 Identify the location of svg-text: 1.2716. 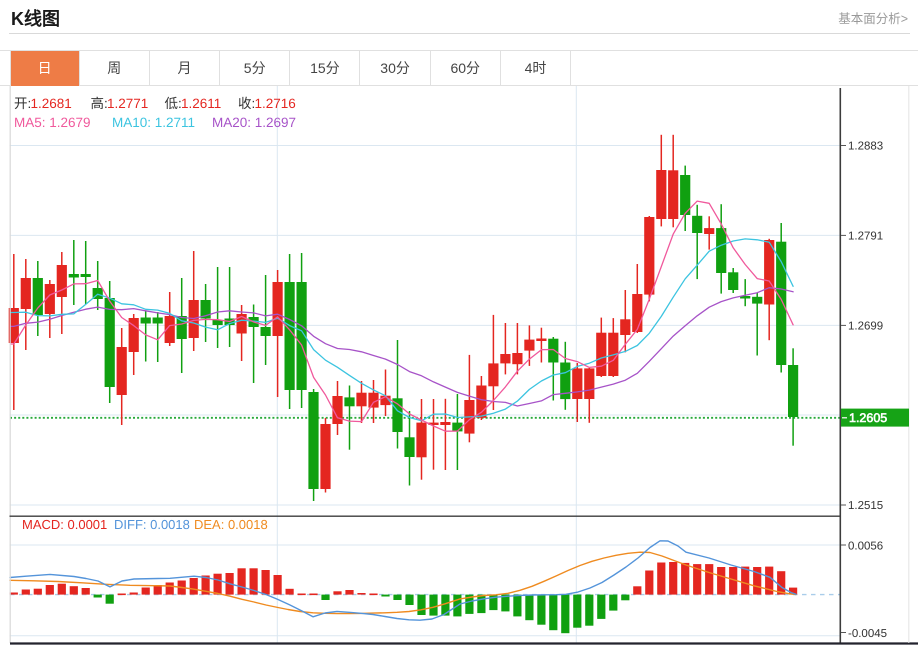
(275, 103).